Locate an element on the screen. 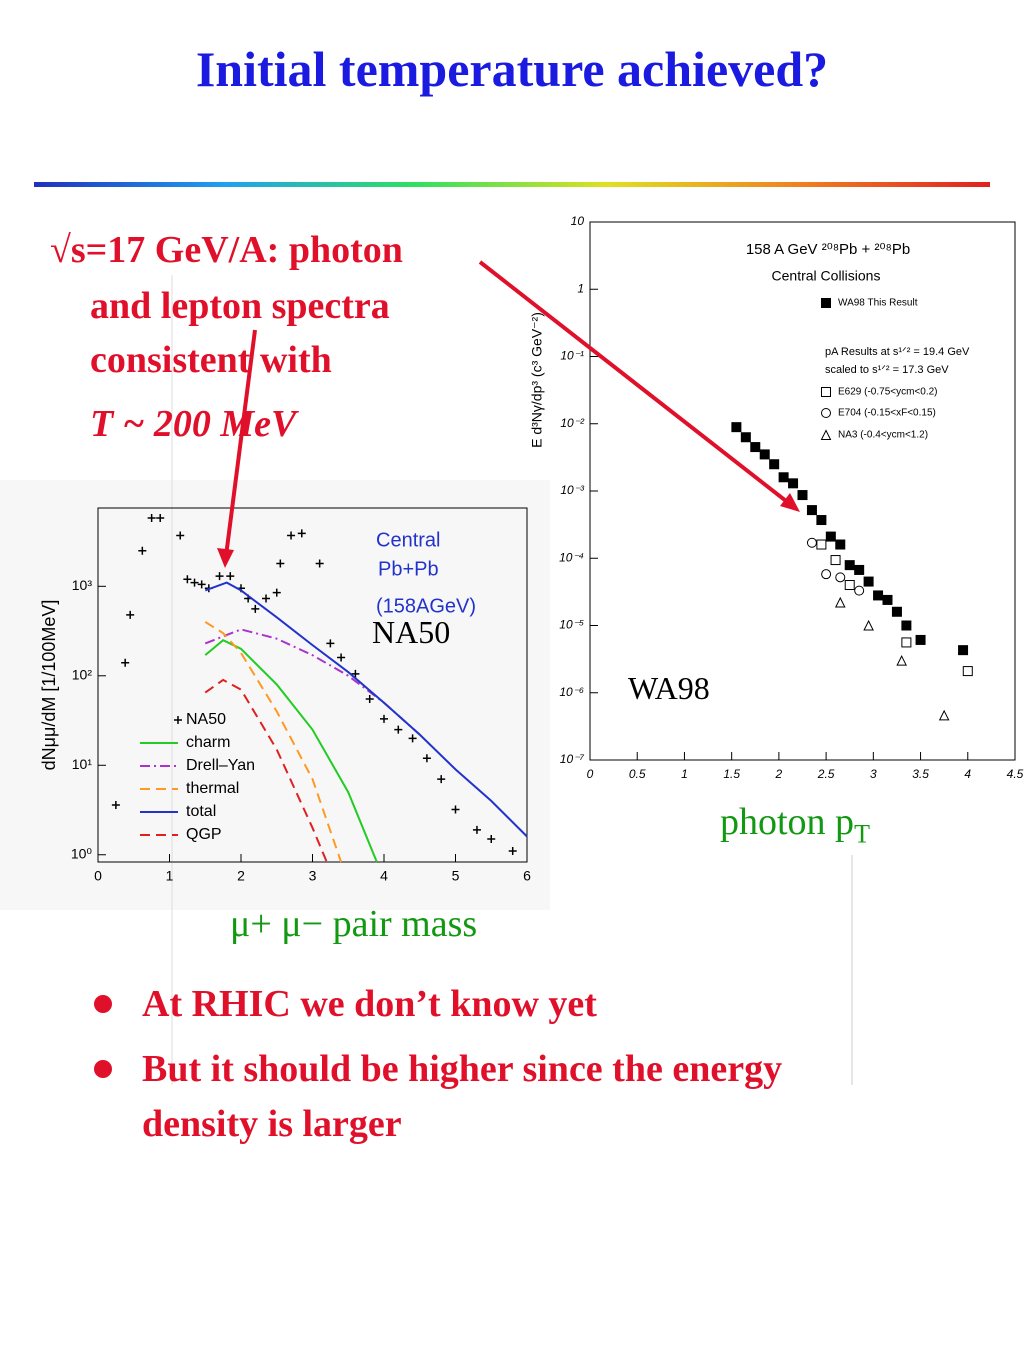 The image size is (1024, 1365). legend-label: charm is located at coordinates (208, 742).